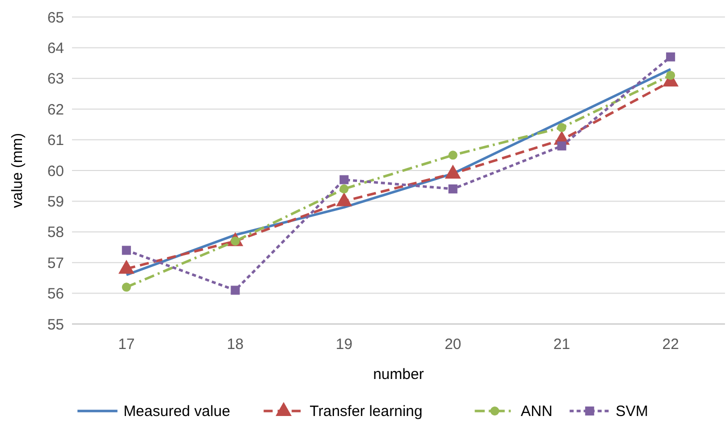  Describe the element at coordinates (55, 233) in the screenshot. I see `y-tick-label: 58` at that location.